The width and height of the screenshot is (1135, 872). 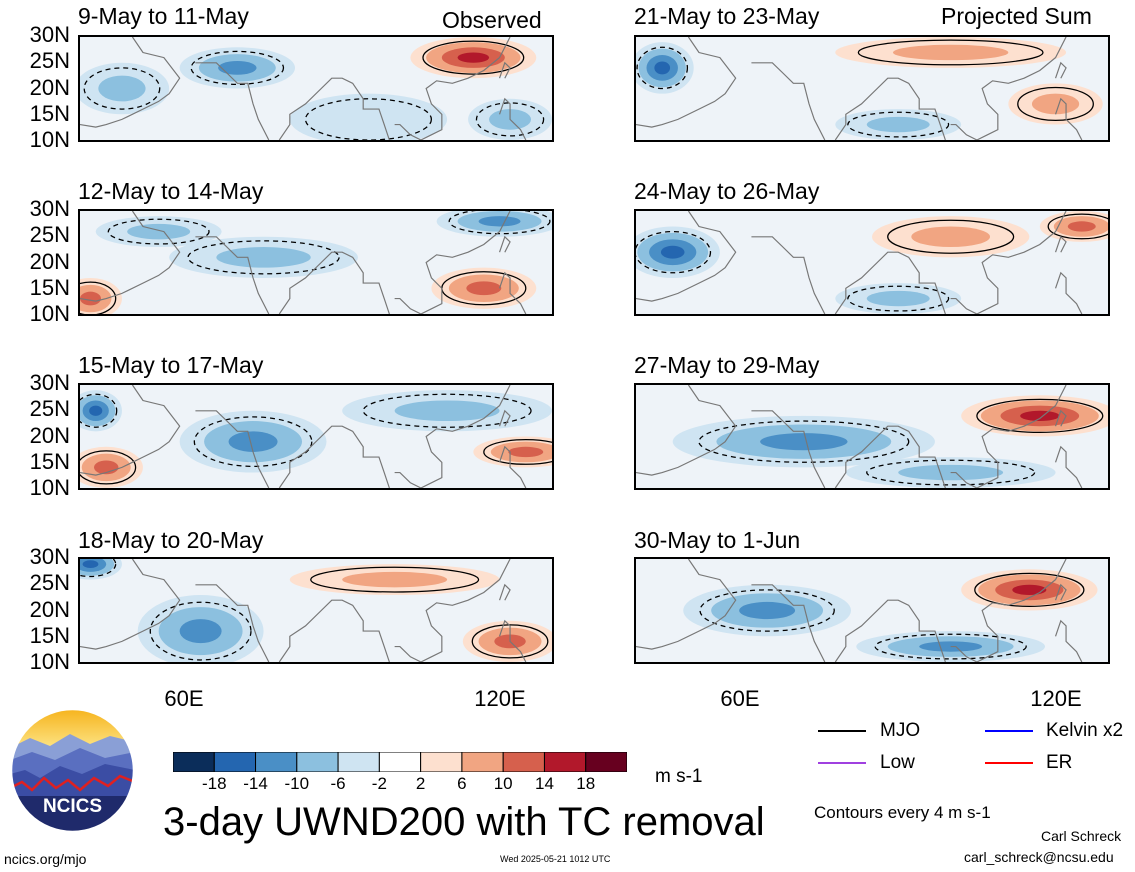 What do you see at coordinates (586, 783) in the screenshot?
I see `colorbar-tick-label: 18` at bounding box center [586, 783].